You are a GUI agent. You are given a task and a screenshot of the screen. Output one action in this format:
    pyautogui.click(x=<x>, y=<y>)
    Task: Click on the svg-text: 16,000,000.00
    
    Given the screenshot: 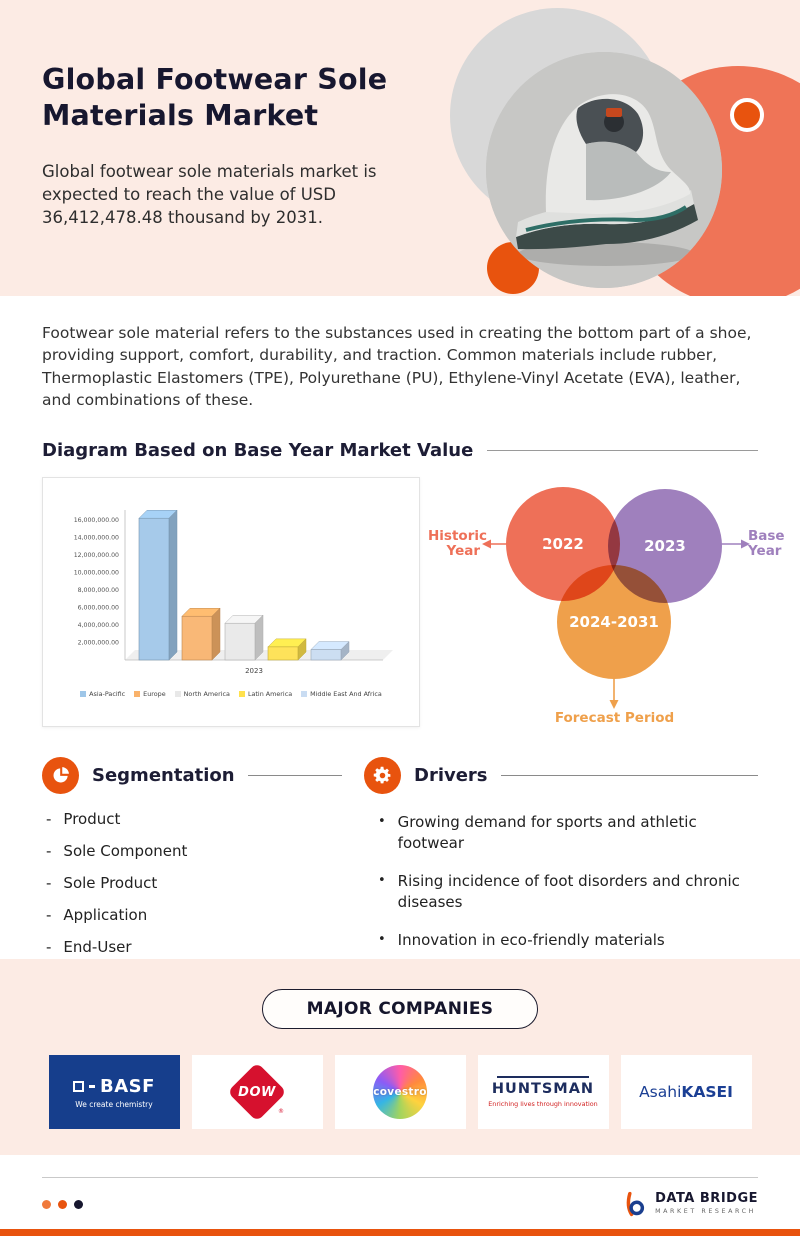 What is the action you would take?
    pyautogui.click(x=96, y=520)
    